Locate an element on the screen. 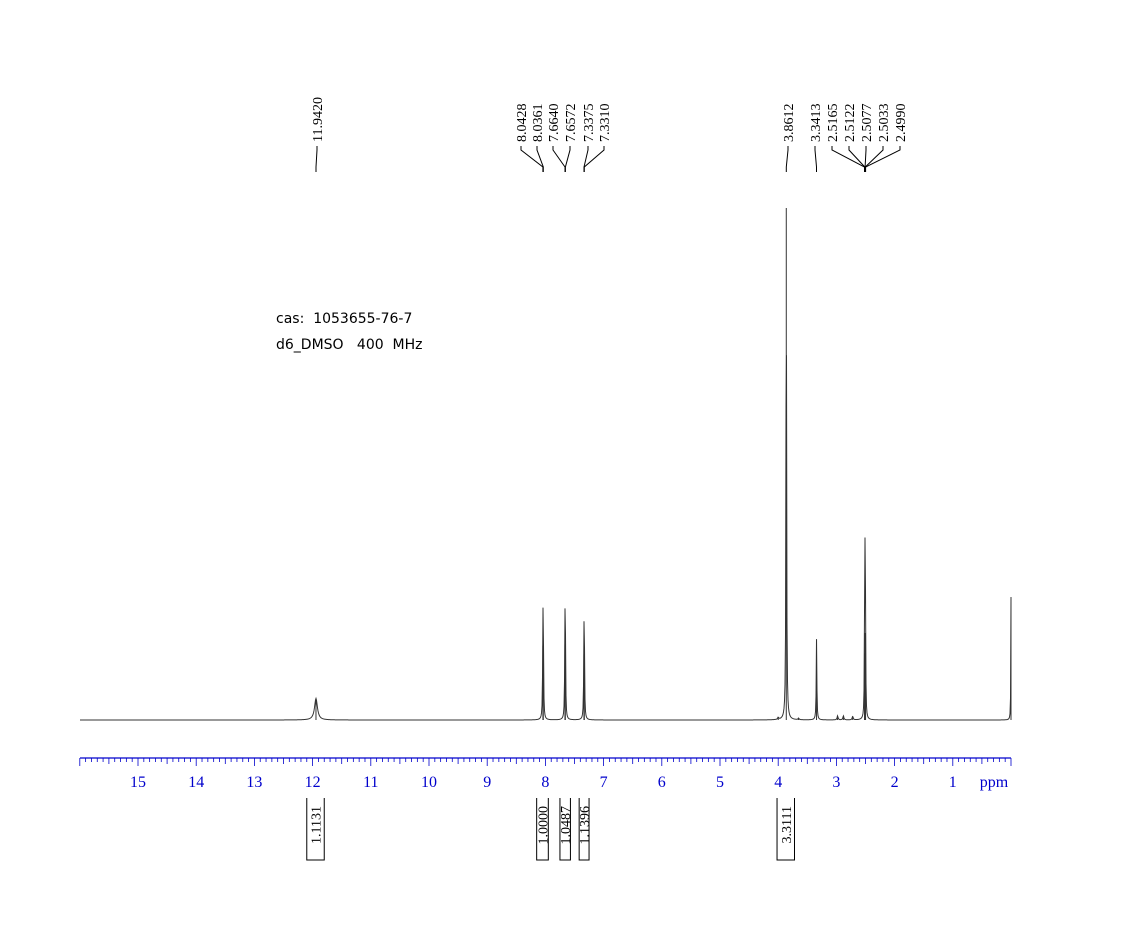 This screenshot has height=935, width=1147. peak-label-11.9420: 11.9420 is located at coordinates (318, 119).